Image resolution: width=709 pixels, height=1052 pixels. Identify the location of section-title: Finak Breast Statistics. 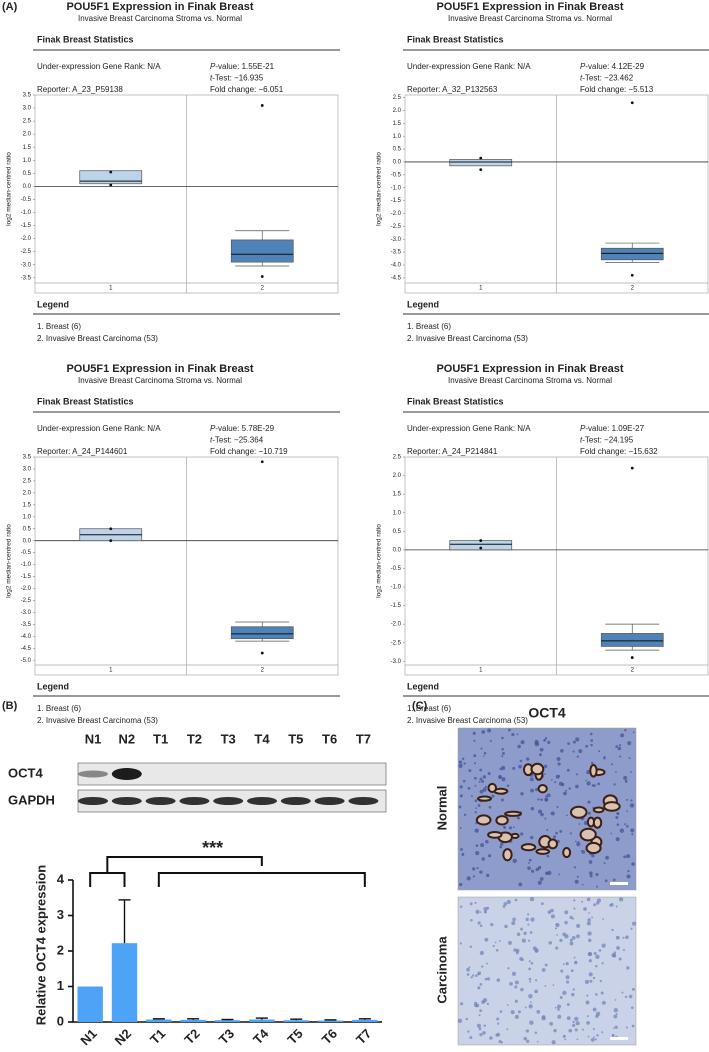
(85, 401).